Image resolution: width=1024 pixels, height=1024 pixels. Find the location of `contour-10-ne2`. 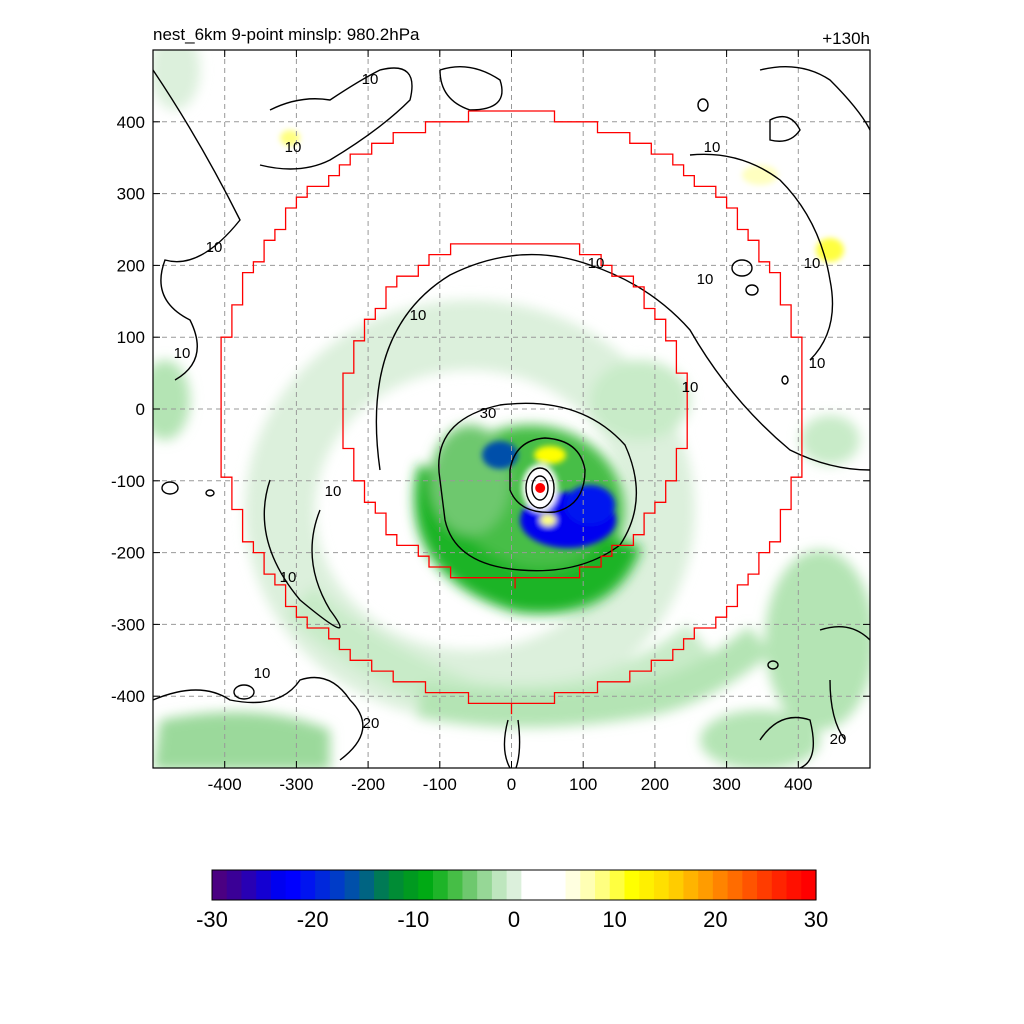

contour-10-ne2 is located at coordinates (814, 103).